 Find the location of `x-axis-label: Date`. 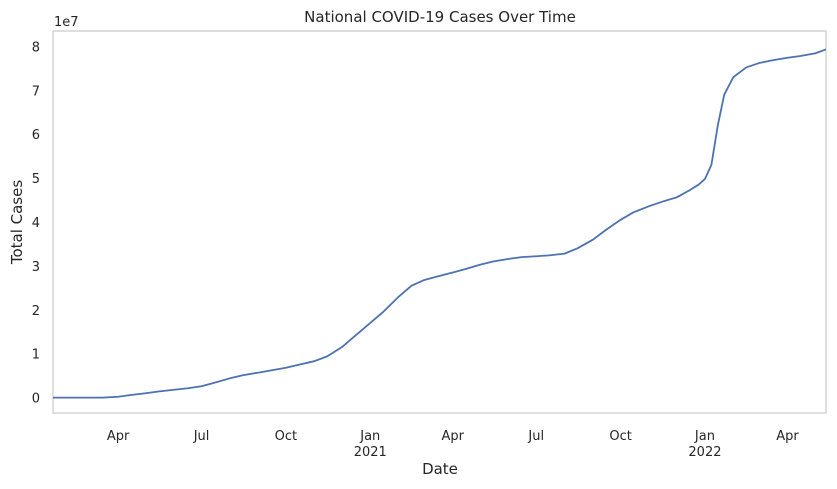

x-axis-label: Date is located at coordinates (440, 469).